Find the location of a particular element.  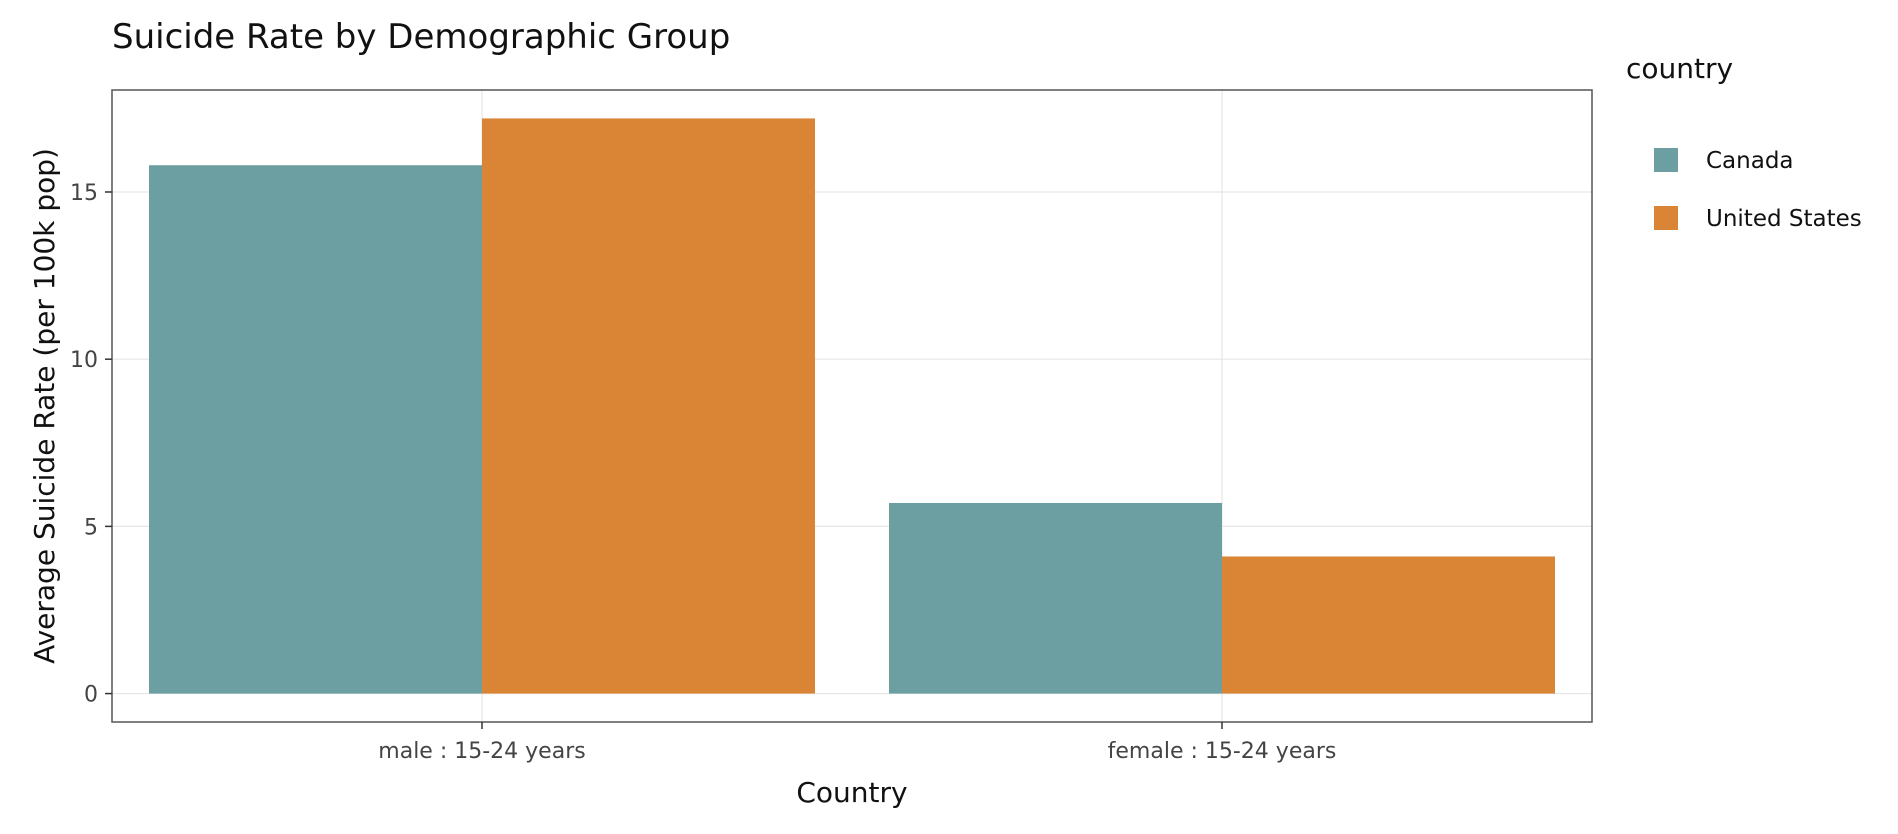

legend-items: Canada United States is located at coordinates (1758, 190).